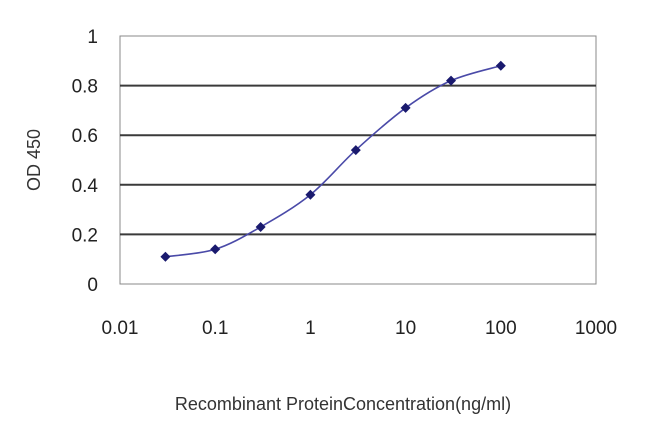  Describe the element at coordinates (85, 186) in the screenshot. I see `y-tick-label: 0.4` at that location.